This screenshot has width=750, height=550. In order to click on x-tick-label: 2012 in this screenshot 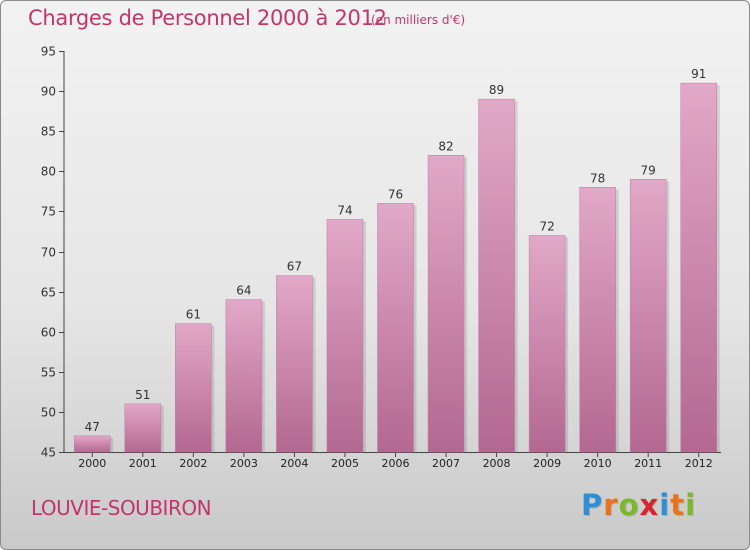, I will do `click(699, 463)`.